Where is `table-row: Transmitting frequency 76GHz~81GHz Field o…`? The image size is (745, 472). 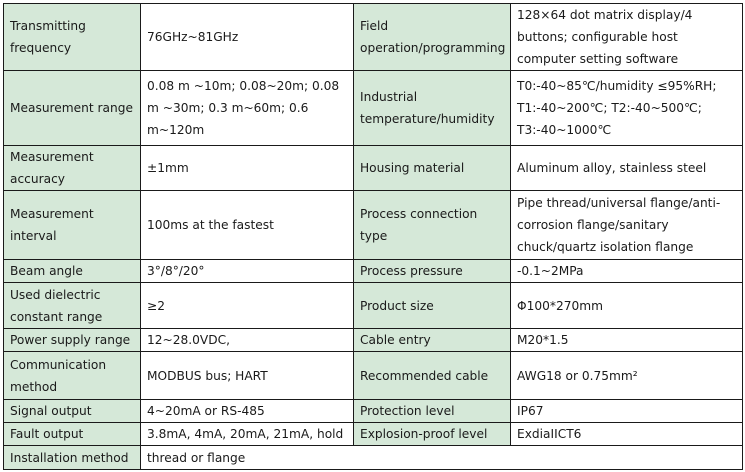
table-row: Transmitting frequency 76GHz~81GHz Field o… is located at coordinates (373, 37).